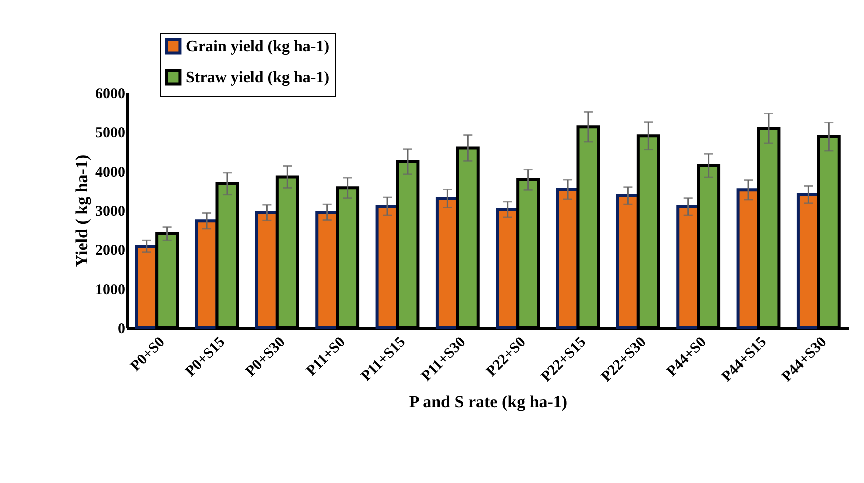 This screenshot has height=483, width=864. What do you see at coordinates (111, 212) in the screenshot?
I see `y-tick-label: 3000` at bounding box center [111, 212].